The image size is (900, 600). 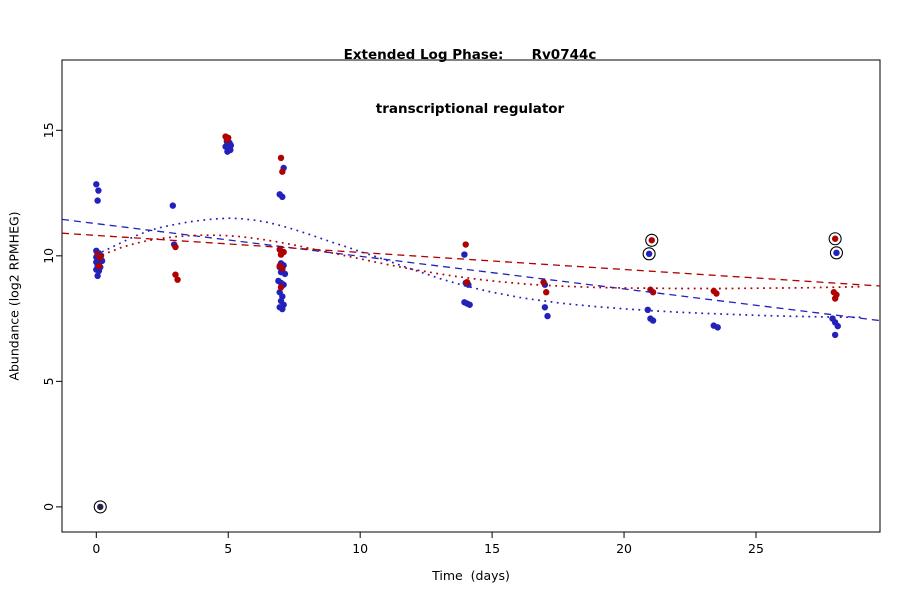 I want to click on x-tick-label: 5, so click(x=228, y=548).